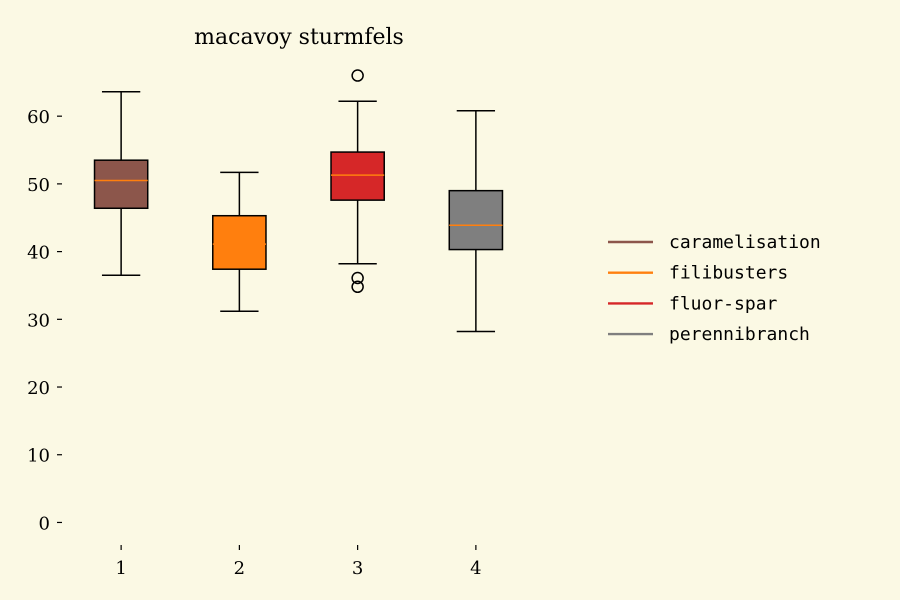 This screenshot has width=900, height=600. What do you see at coordinates (38, 388) in the screenshot?
I see `y-tick-label-20: 20` at bounding box center [38, 388].